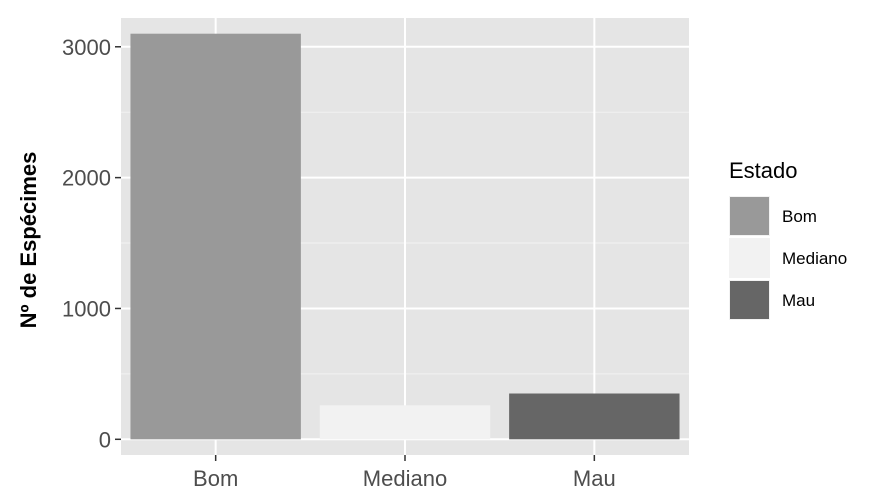  Describe the element at coordinates (788, 239) in the screenshot. I see `legend: Estado Bom Mediano Mau` at that location.